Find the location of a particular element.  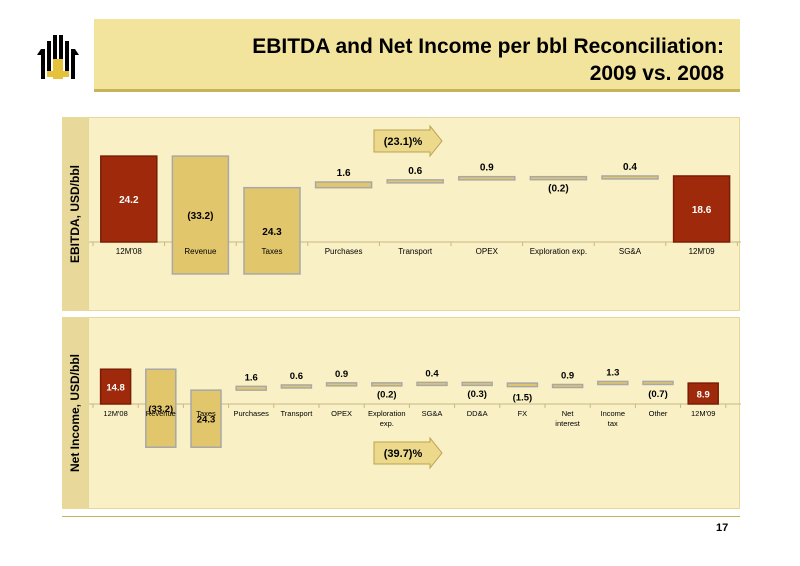

title-line-2: 2009 vs. 2008 is located at coordinates (656, 73).